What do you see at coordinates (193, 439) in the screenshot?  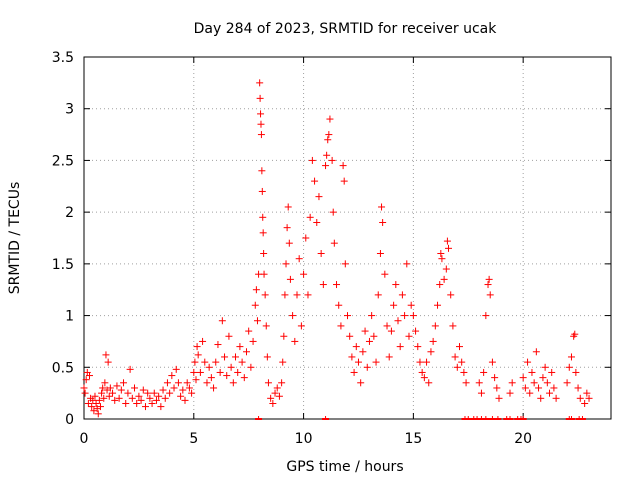 I see `x-tick-label: 5` at bounding box center [193, 439].